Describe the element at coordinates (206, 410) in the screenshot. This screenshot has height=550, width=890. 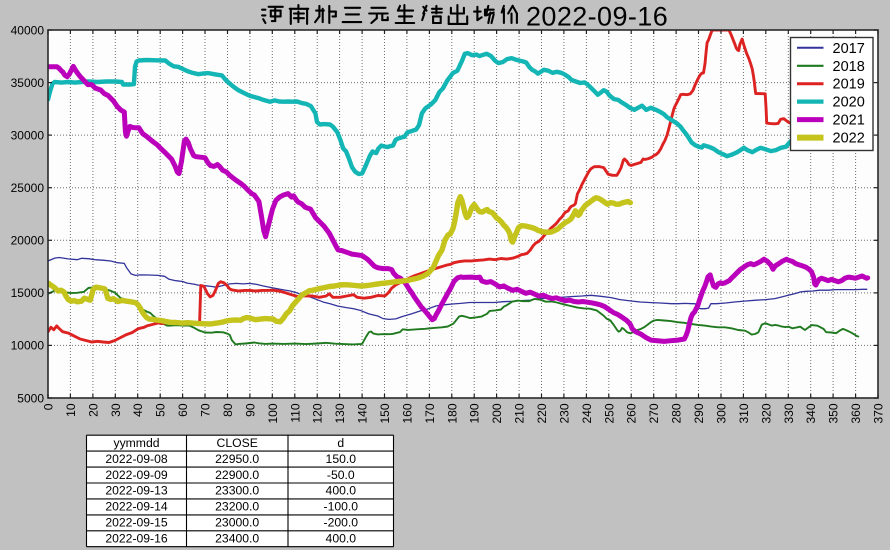
I see `svg-text: 70` at that location.